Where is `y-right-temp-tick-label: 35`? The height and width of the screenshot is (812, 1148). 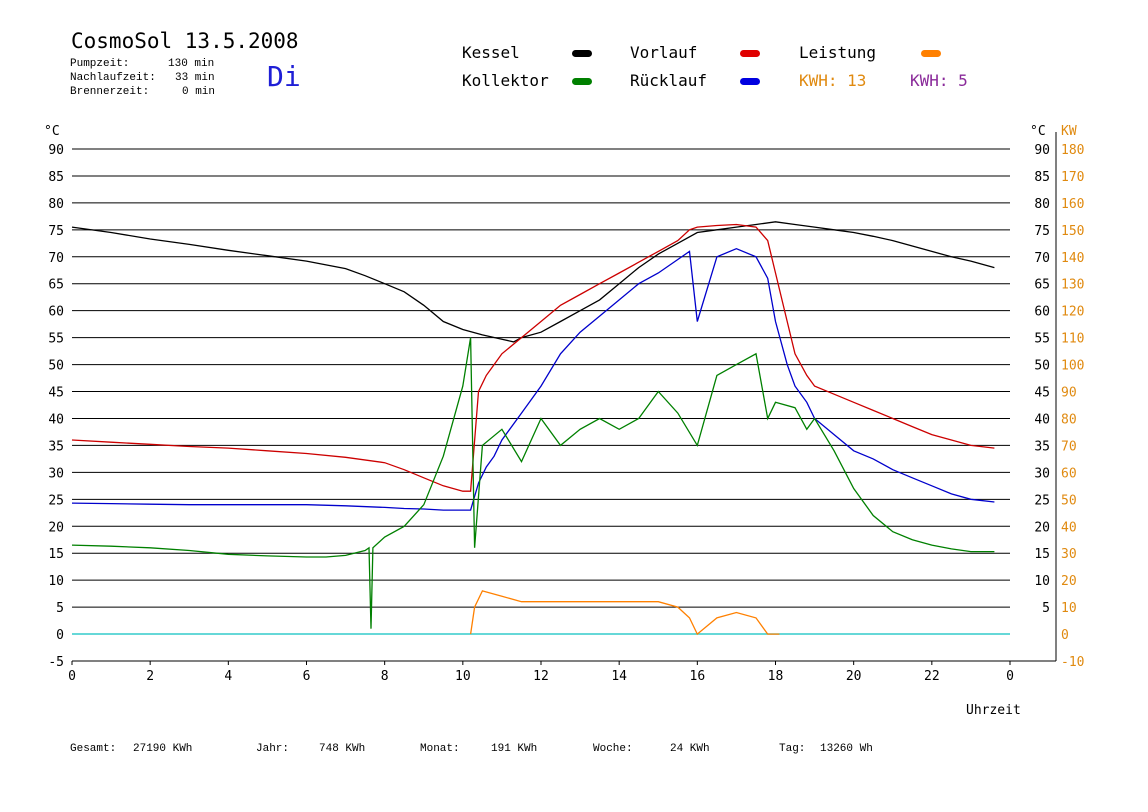 y-right-temp-tick-label: 35 is located at coordinates (1042, 446).